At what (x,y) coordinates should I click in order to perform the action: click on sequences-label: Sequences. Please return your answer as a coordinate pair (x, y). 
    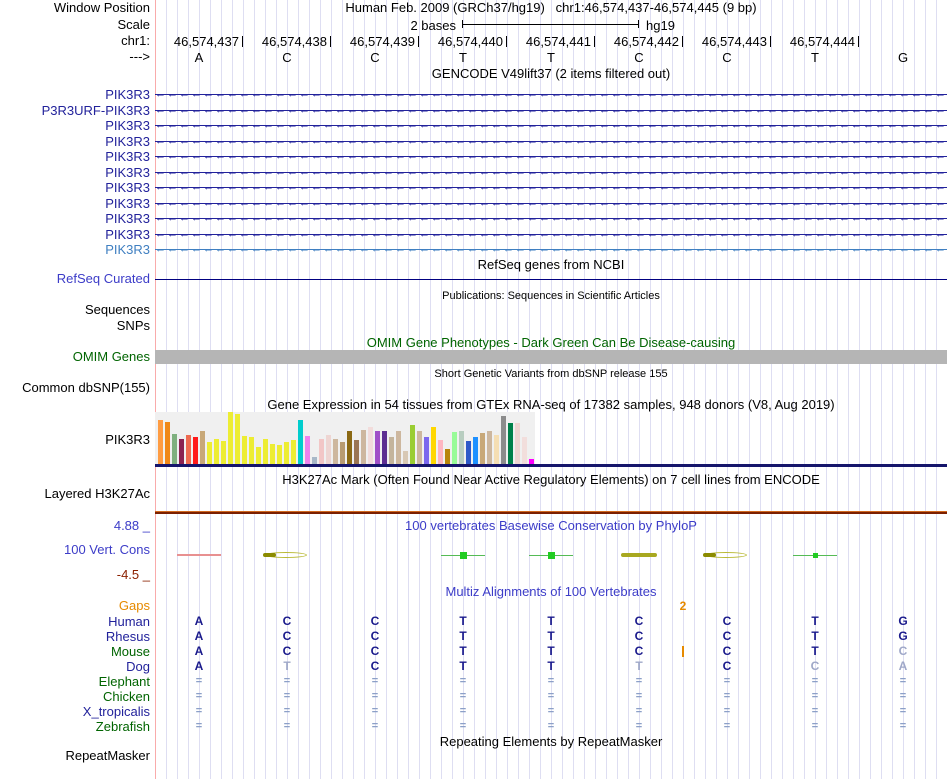
    Looking at the image, I should click on (117, 309).